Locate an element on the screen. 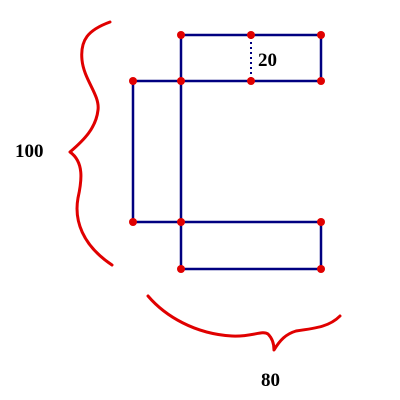 This screenshot has width=400, height=400. gap-label: 20 is located at coordinates (267, 60).